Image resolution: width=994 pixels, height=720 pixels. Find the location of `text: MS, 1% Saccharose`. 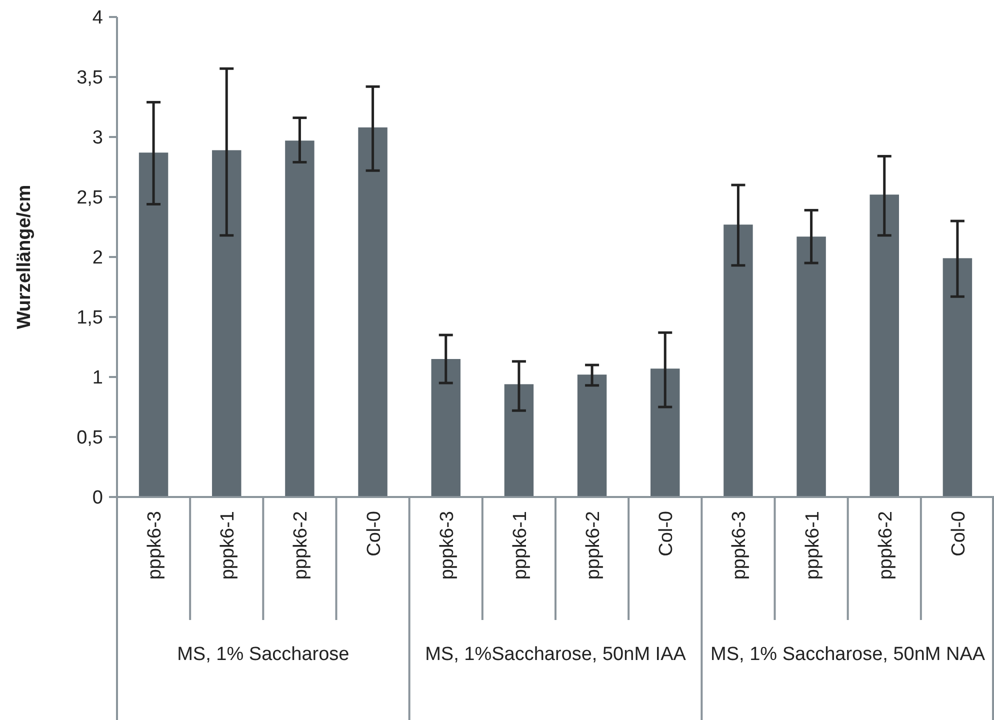

text: MS, 1% Saccharose is located at coordinates (263, 654).